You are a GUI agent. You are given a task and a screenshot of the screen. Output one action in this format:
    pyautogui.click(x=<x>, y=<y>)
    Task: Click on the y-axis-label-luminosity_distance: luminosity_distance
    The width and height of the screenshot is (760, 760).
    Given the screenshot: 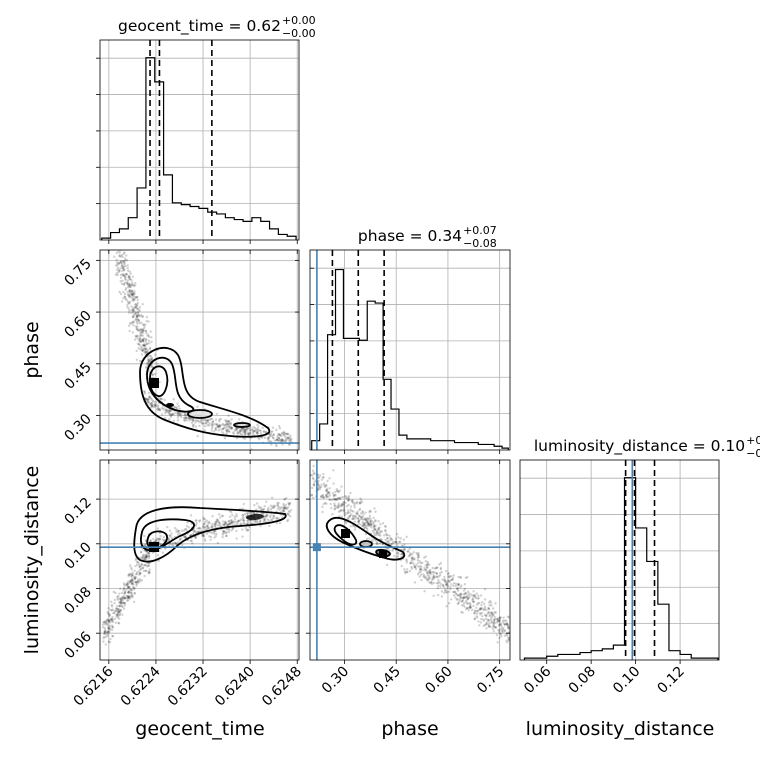 What is the action you would take?
    pyautogui.click(x=32, y=560)
    